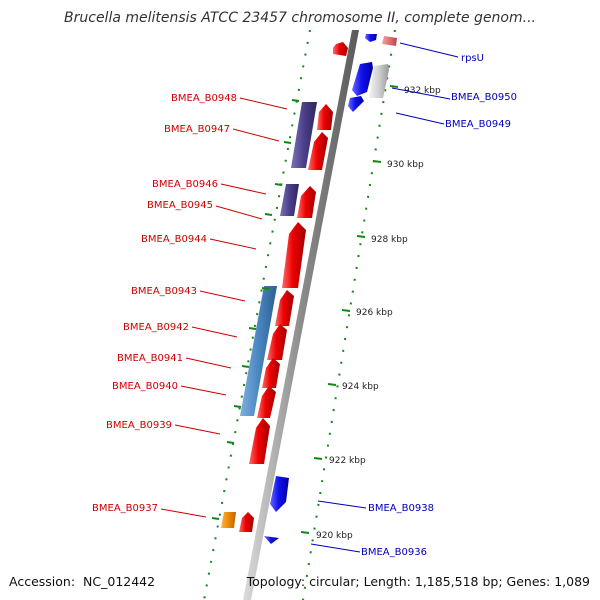  What do you see at coordinates (484, 97) in the screenshot?
I see `gene-label-BMEA_B0950: BMEA_B0950` at bounding box center [484, 97].